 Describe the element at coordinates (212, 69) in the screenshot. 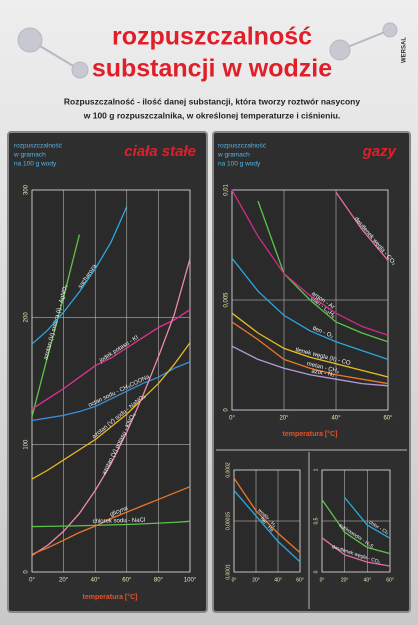

I see `title-line: substancji w wodzie` at that location.